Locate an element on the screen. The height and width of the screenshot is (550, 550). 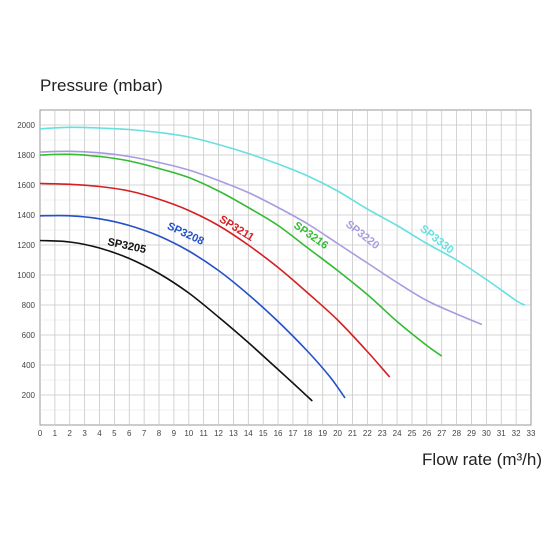
y-tick-label: 200 is located at coordinates (29, 395).